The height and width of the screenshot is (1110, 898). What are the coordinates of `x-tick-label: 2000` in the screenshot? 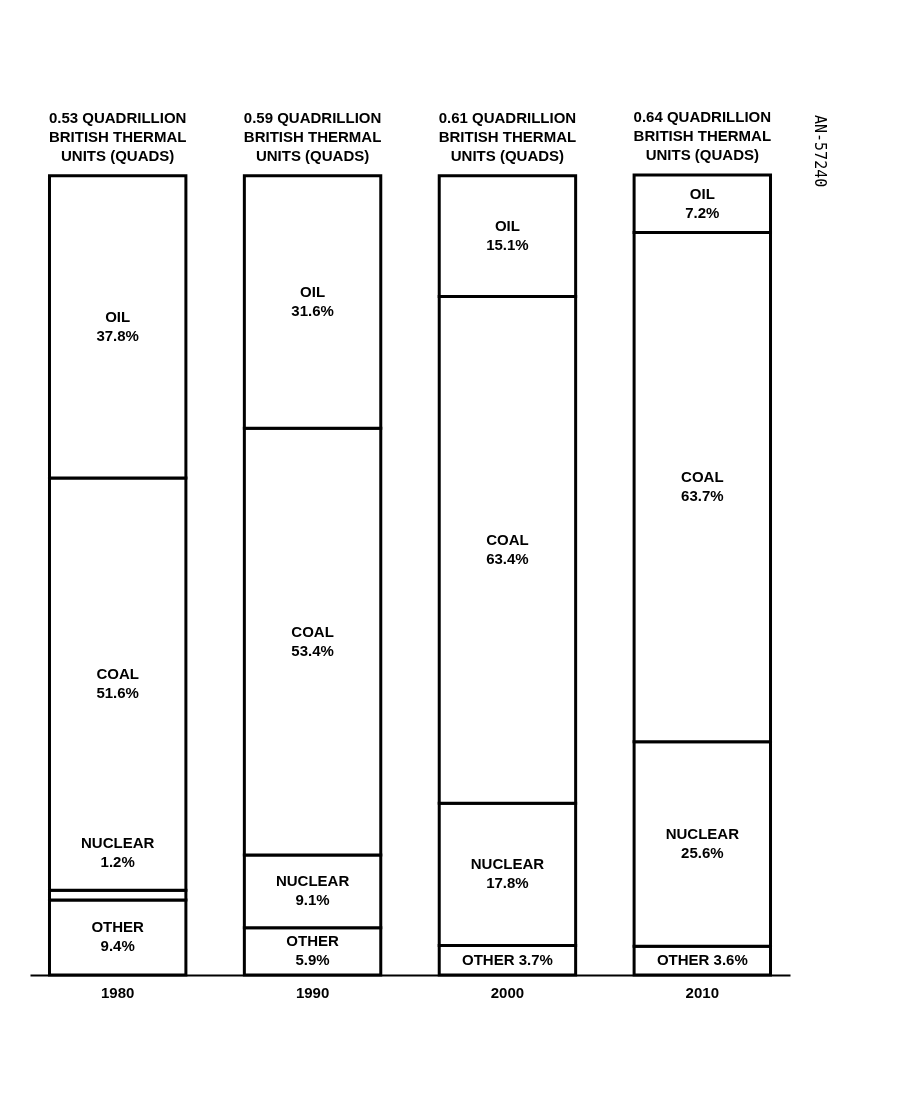 It's located at (507, 992).